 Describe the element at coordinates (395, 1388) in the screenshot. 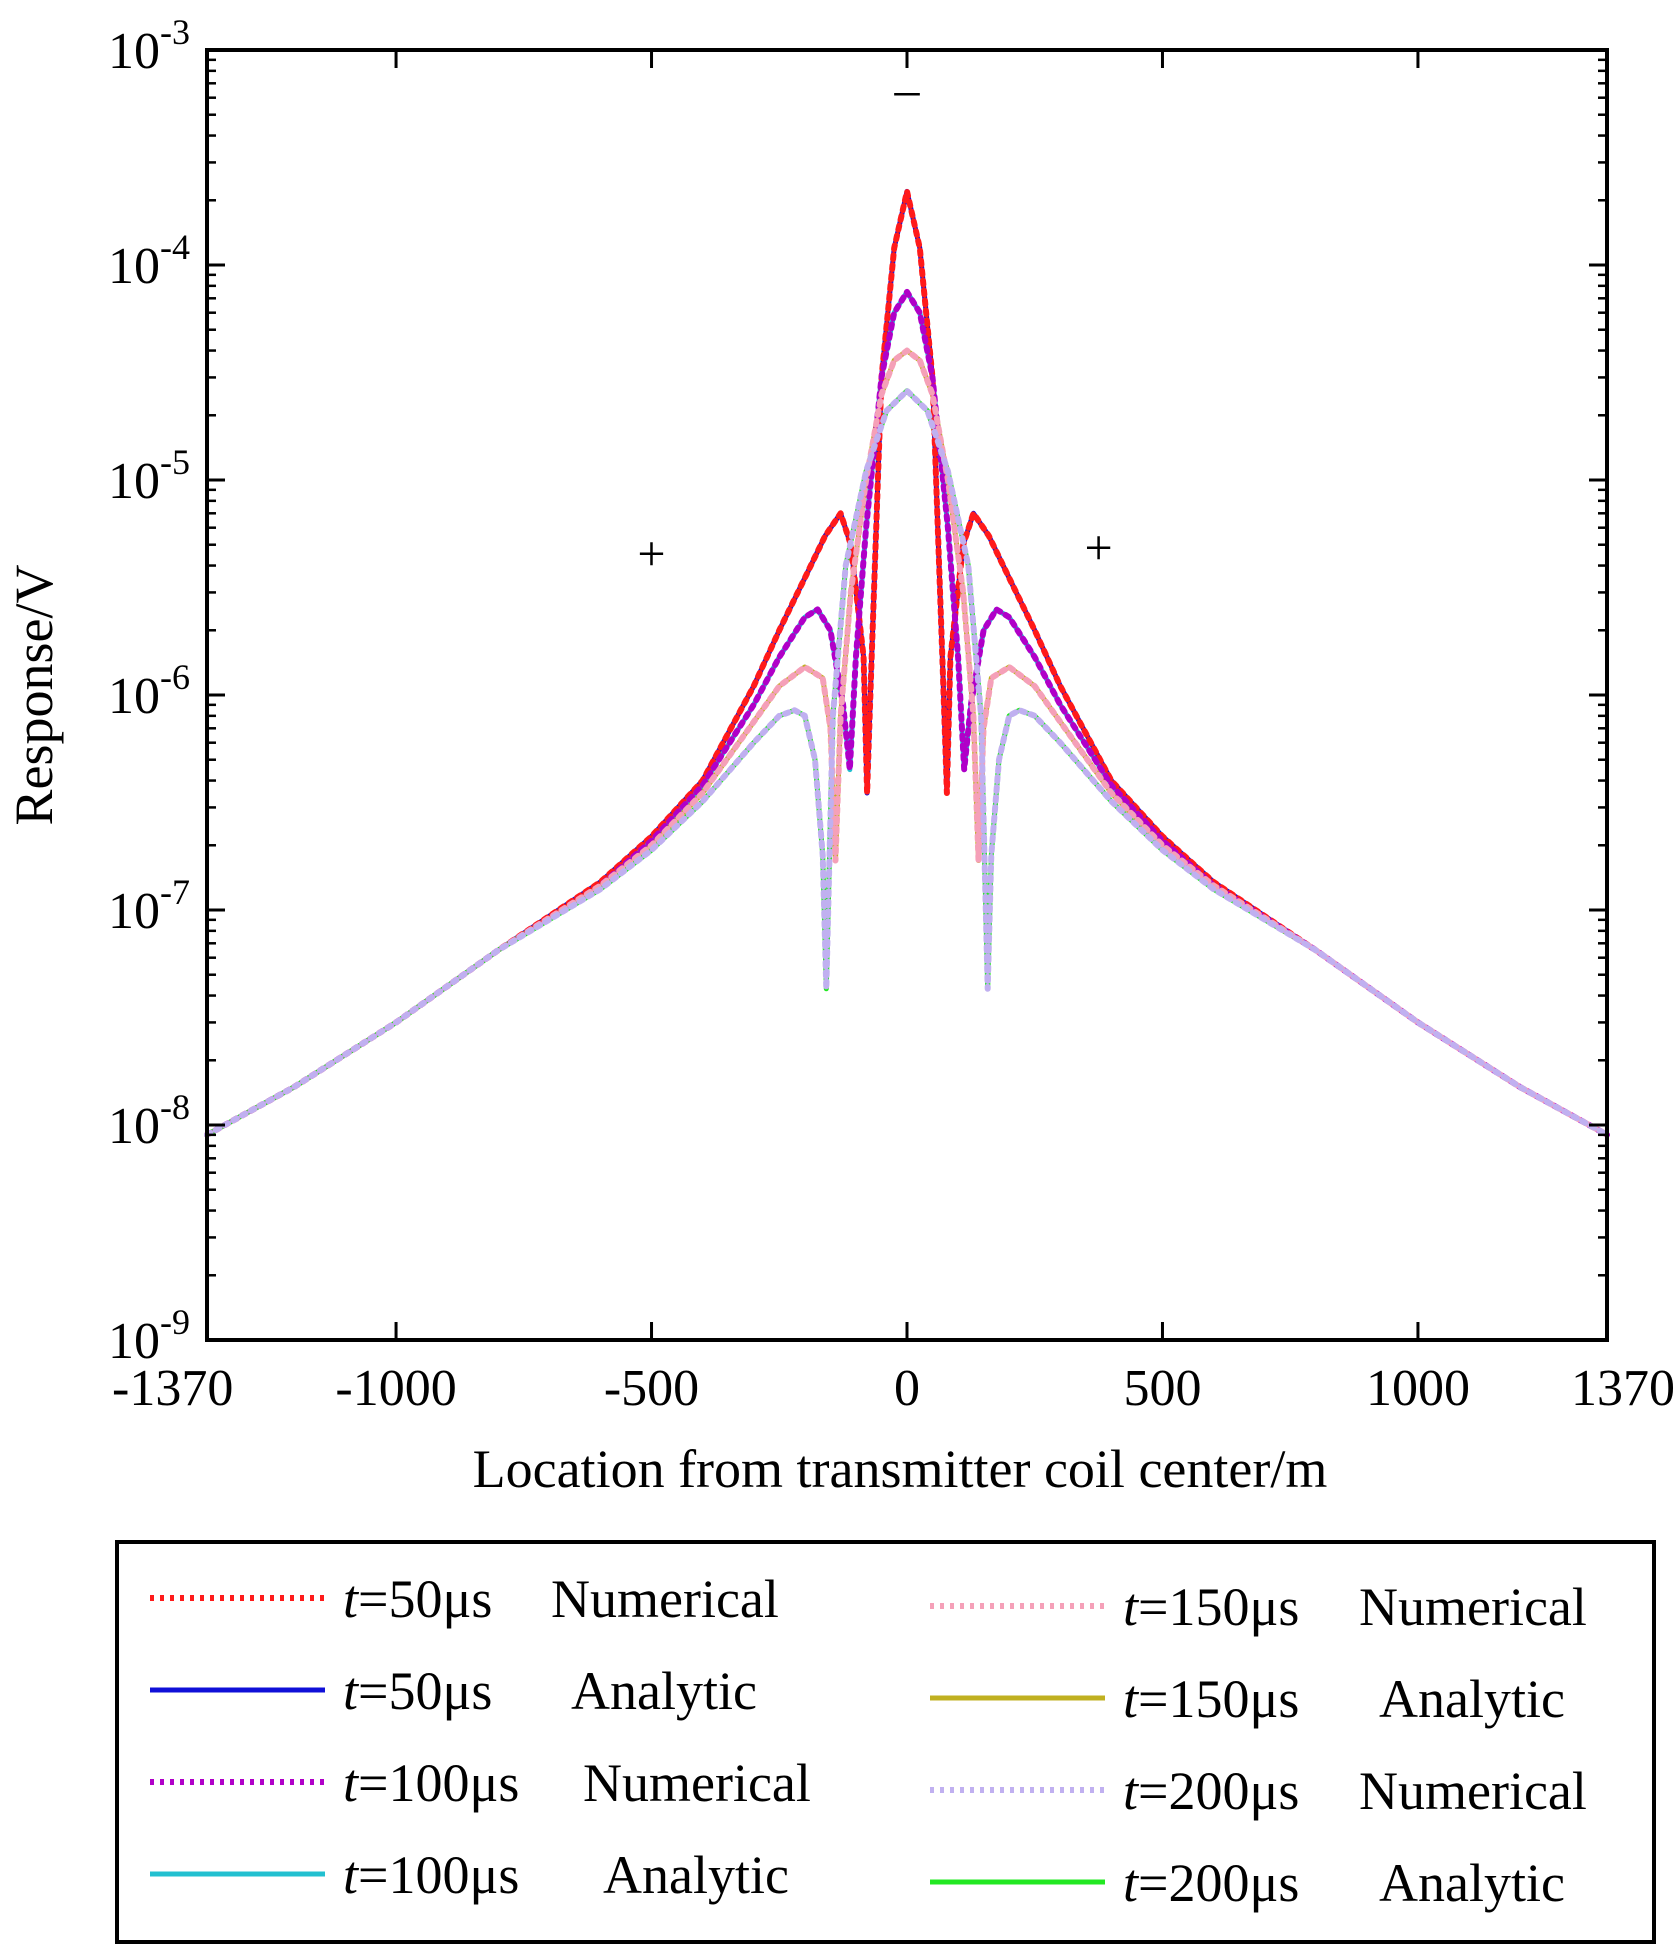

I see `x-tick-label: -1000` at that location.